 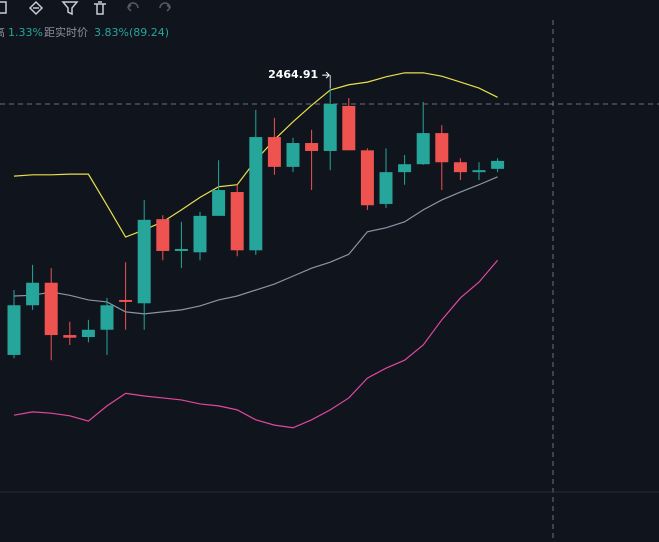 What do you see at coordinates (293, 74) in the screenshot?
I see `high-annotation: 2464.91` at bounding box center [293, 74].